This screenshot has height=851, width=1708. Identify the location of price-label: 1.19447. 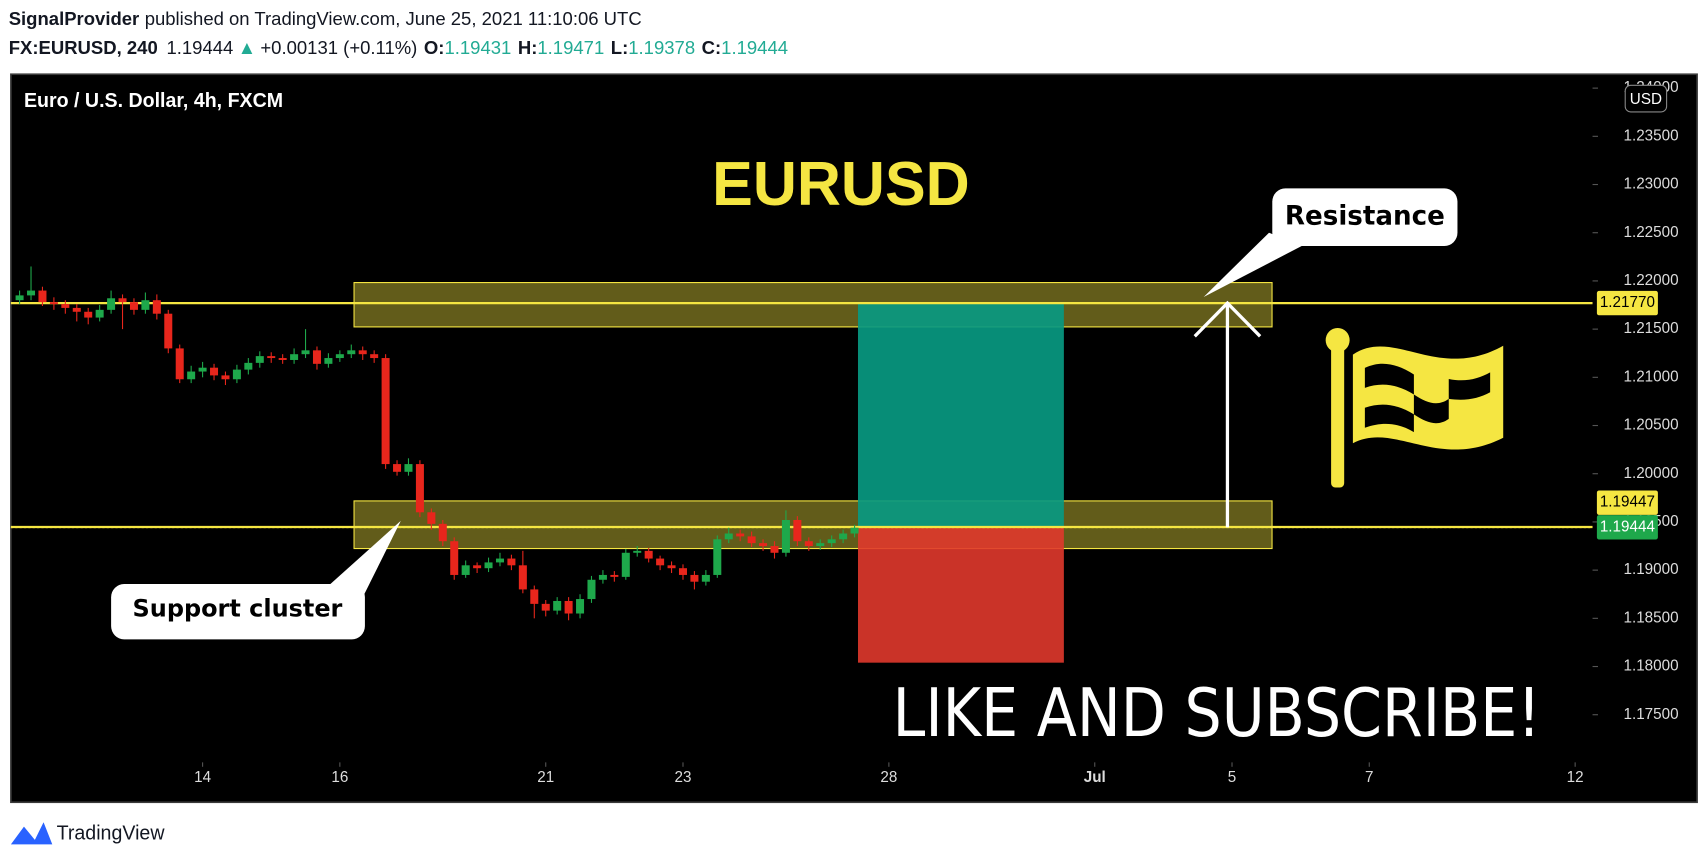
(1627, 502).